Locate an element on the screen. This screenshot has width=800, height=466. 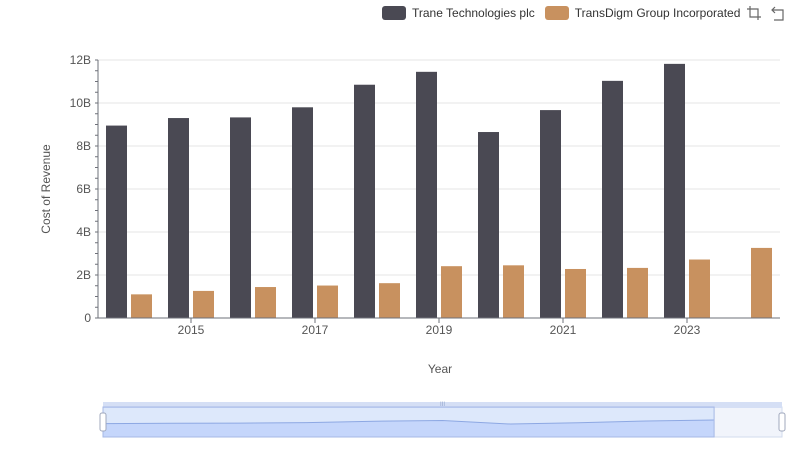
bar-trane-2014 is located at coordinates (116, 221).